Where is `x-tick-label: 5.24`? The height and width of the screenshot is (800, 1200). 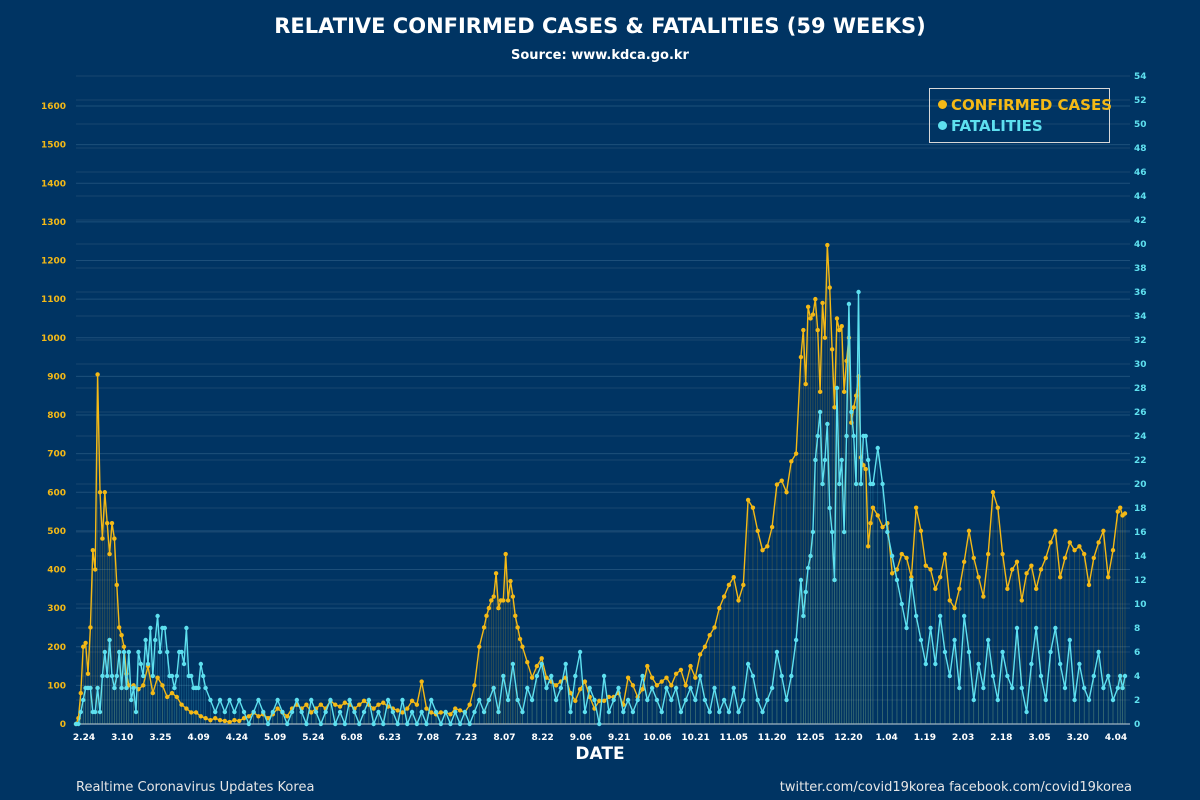 x-tick-label: 5.24 is located at coordinates (313, 738).